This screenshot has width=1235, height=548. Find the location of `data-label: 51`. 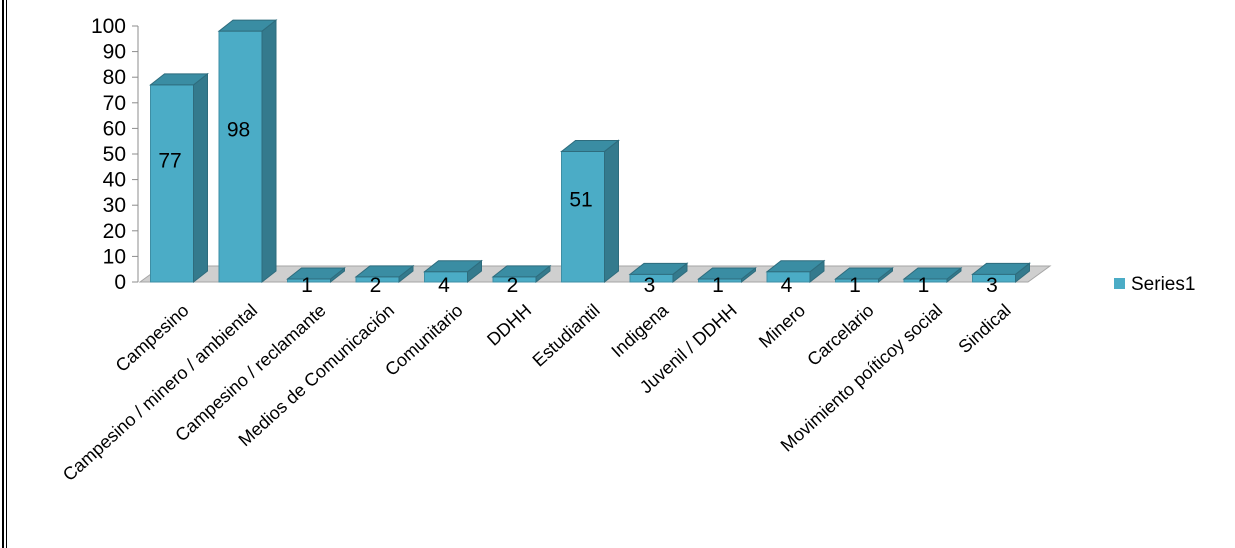

data-label: 51 is located at coordinates (580, 199).